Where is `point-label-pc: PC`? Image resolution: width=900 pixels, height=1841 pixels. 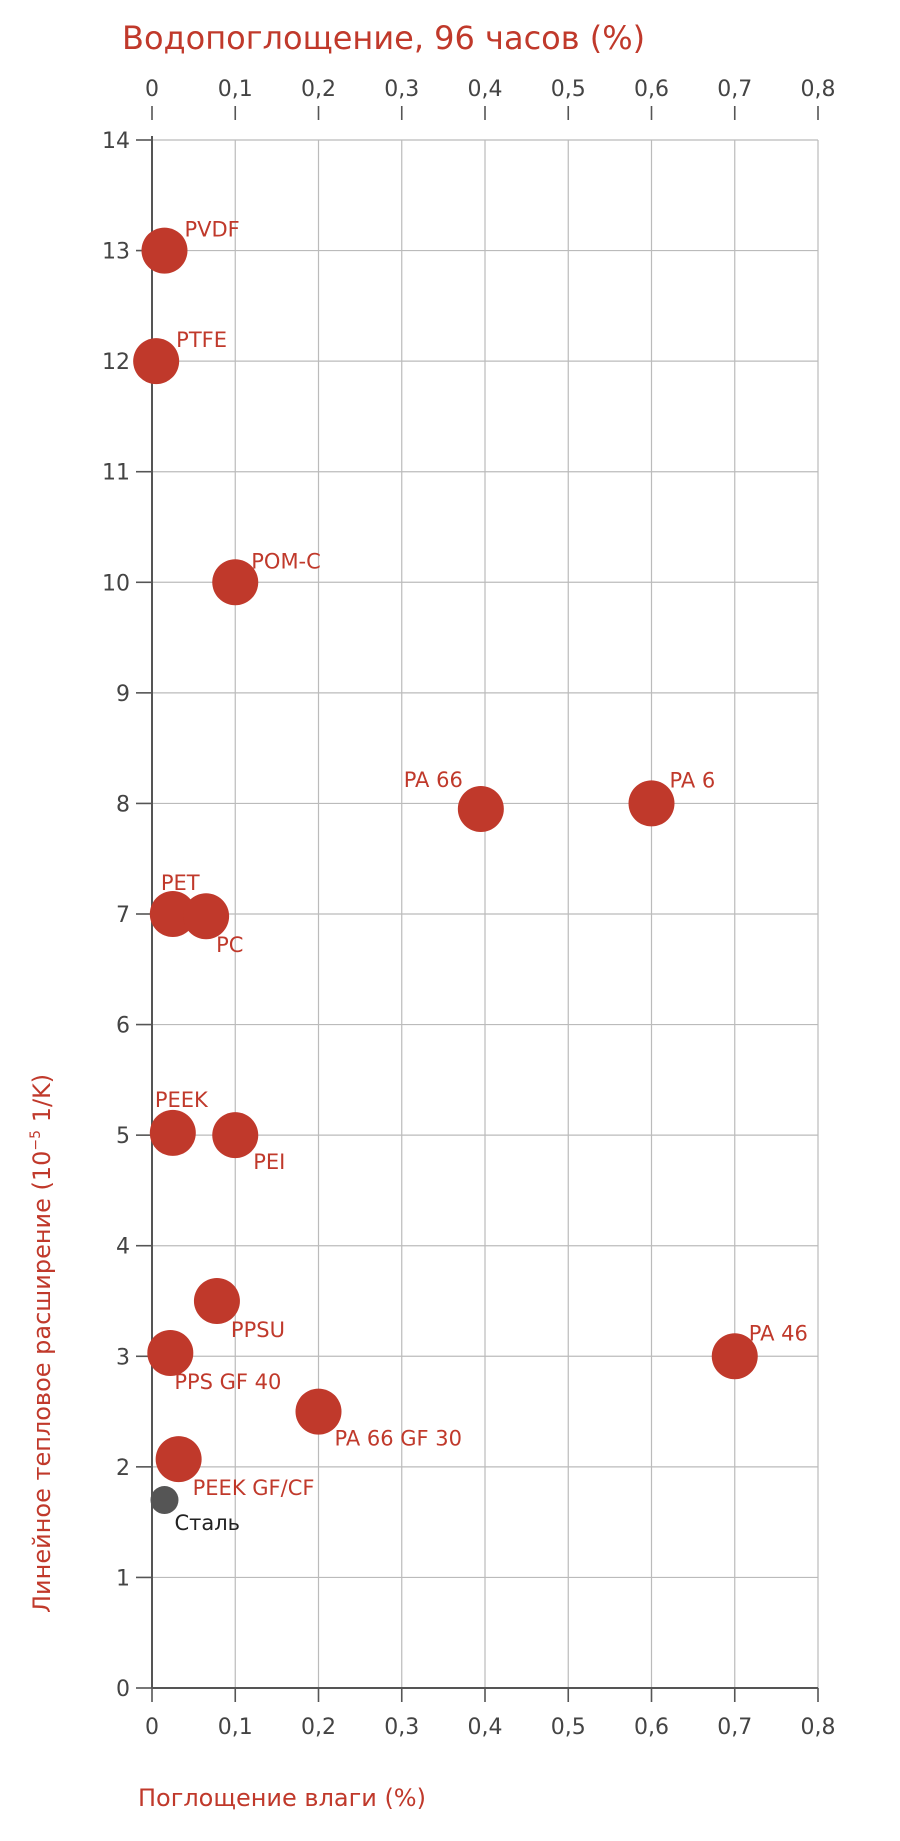 point-label-pc: PC is located at coordinates (229, 945).